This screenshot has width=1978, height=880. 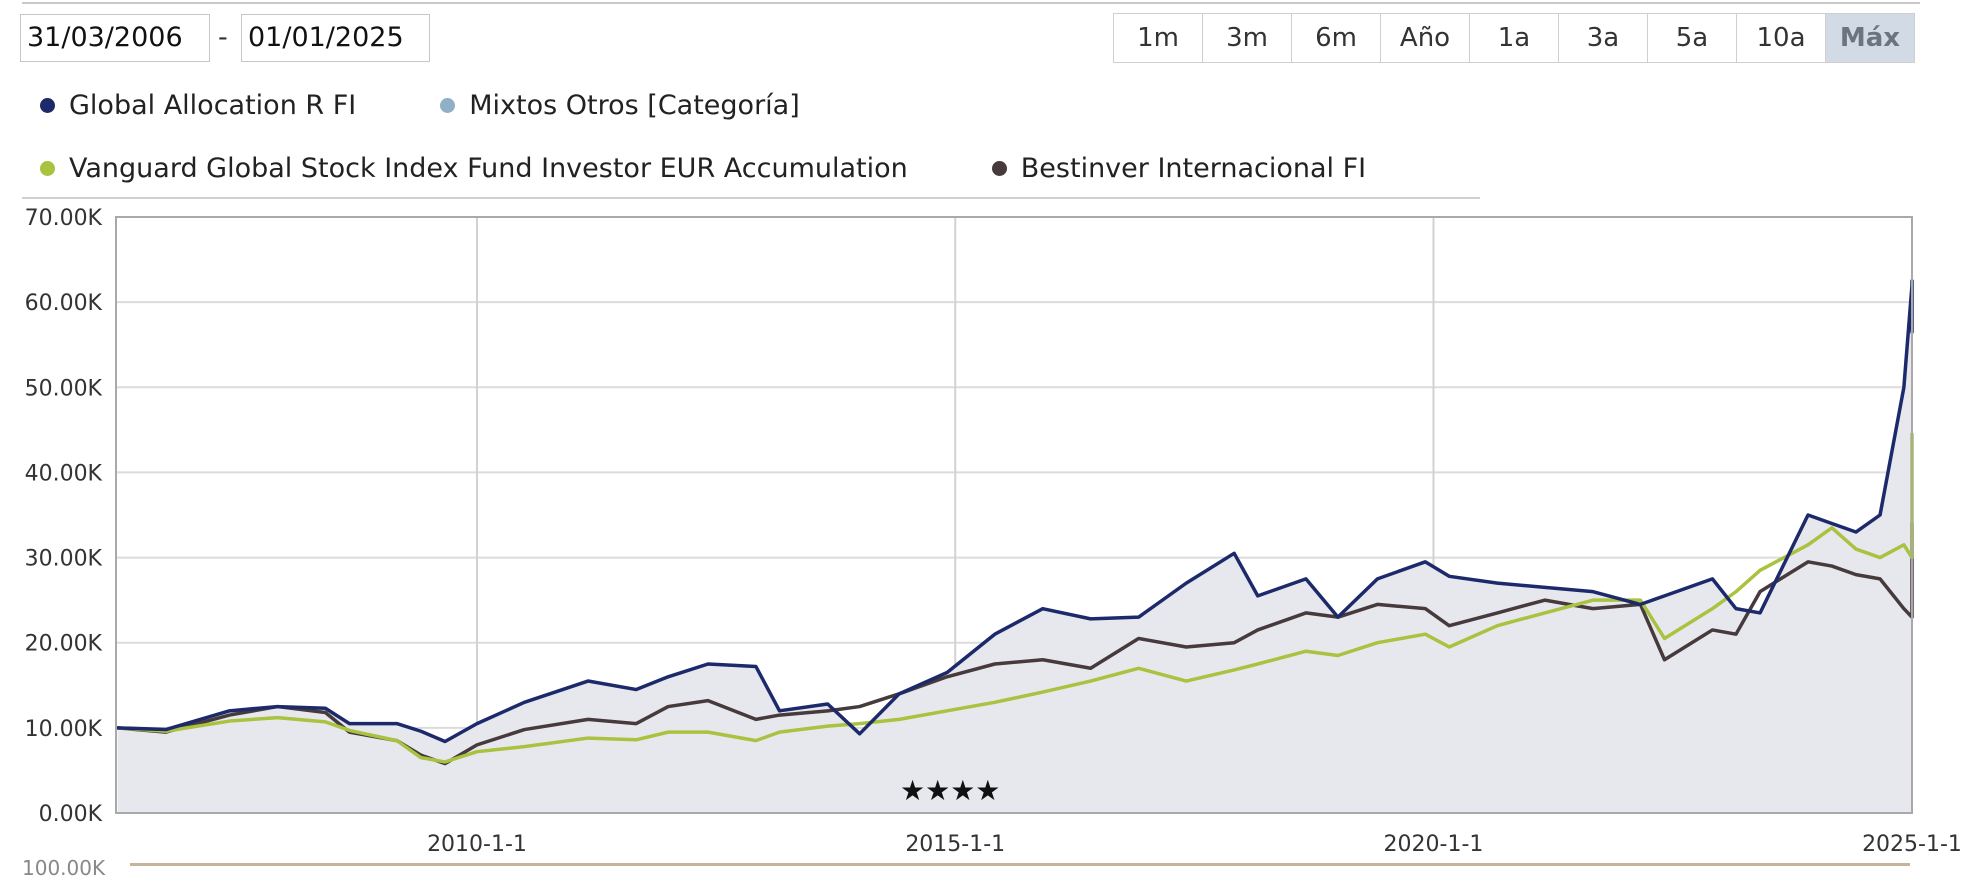 I want to click on x-tick-label: 2025-1-1, so click(x=1912, y=844).